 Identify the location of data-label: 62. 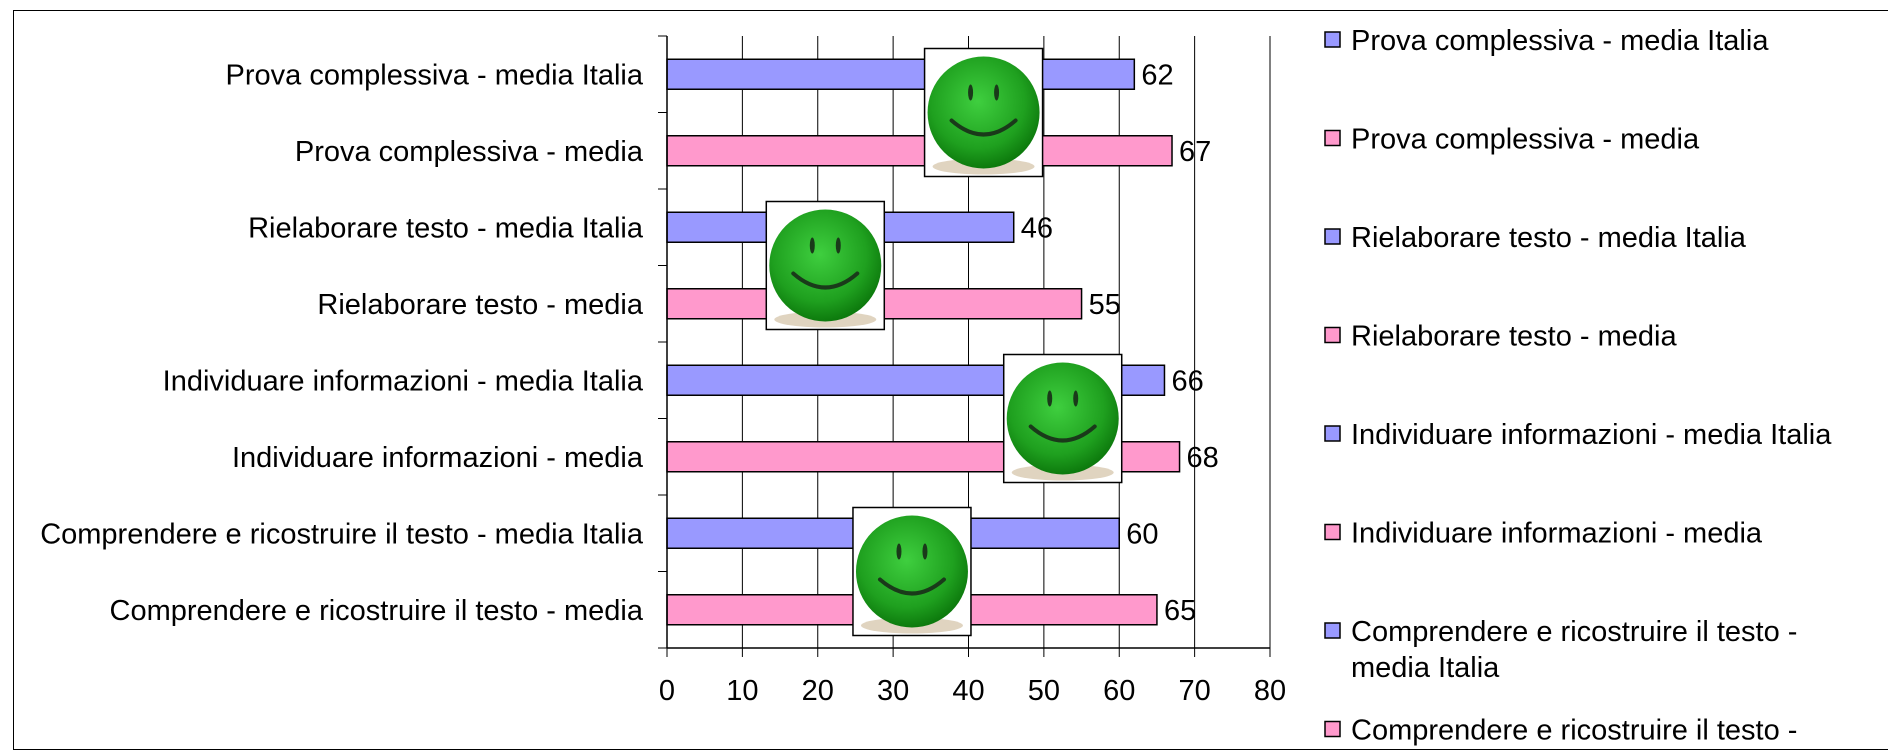
(1157, 75).